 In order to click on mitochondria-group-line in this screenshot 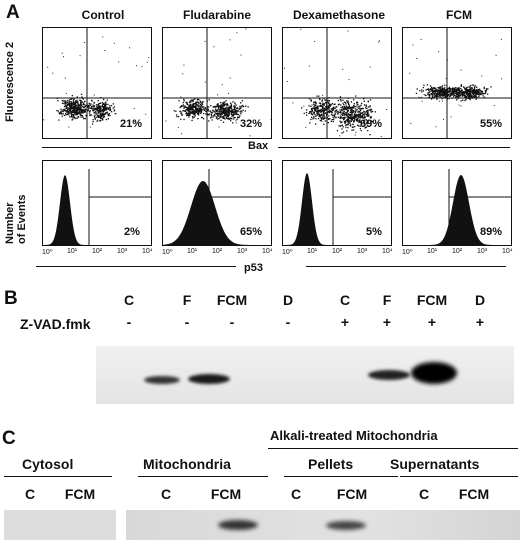, I will do `click(203, 476)`.